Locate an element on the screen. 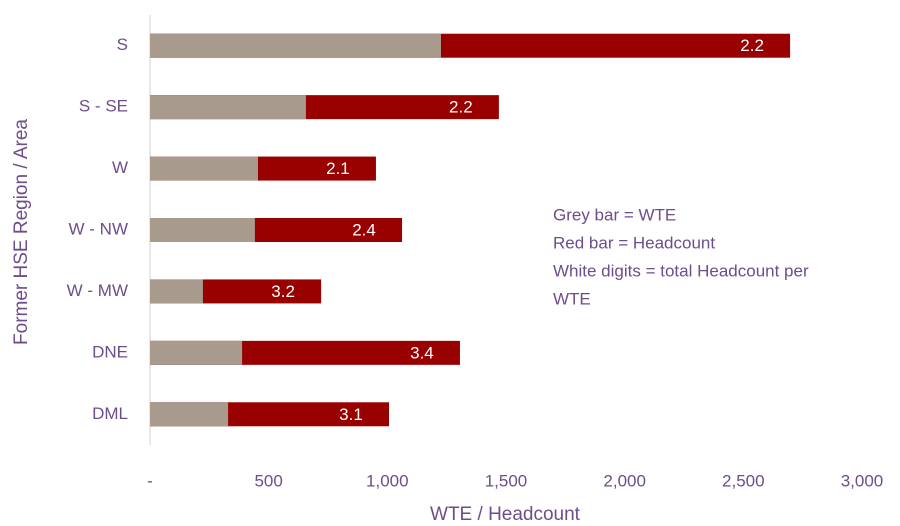 The width and height of the screenshot is (900, 526). x-tick-label: 2,000 is located at coordinates (624, 480).